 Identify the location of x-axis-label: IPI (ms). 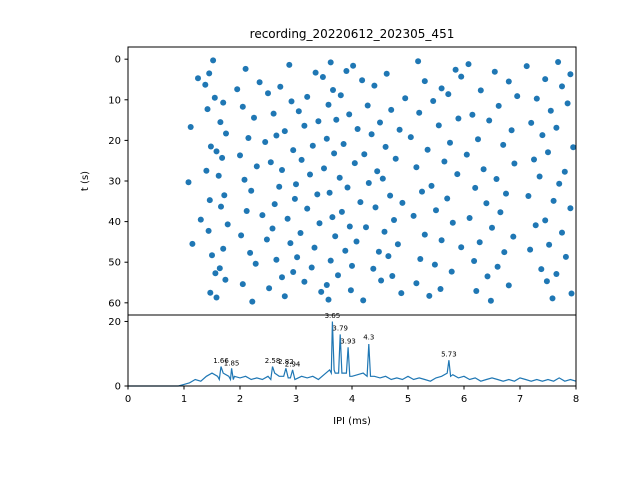
(352, 421).